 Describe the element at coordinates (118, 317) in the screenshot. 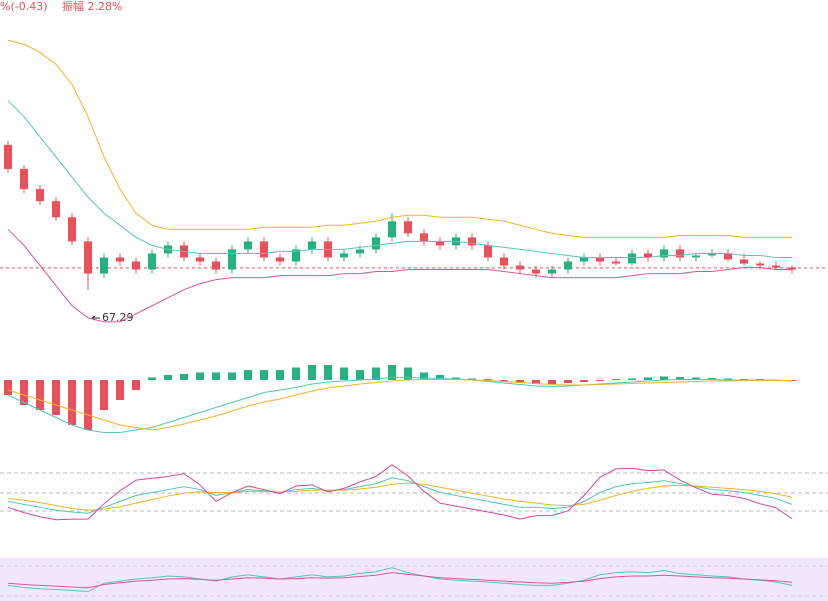

I see `low-annotation: 67.29` at that location.